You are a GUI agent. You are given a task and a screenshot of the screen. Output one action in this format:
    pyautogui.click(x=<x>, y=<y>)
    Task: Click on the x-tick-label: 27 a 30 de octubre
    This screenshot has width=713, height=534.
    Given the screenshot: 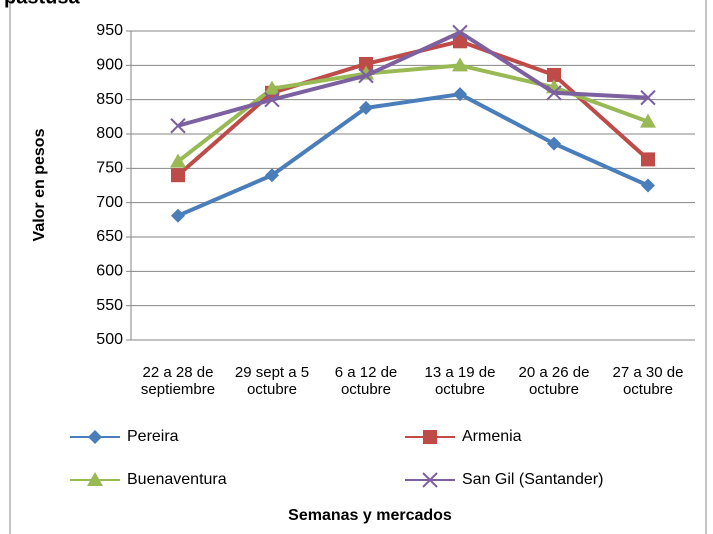 What is the action you would take?
    pyautogui.click(x=648, y=381)
    